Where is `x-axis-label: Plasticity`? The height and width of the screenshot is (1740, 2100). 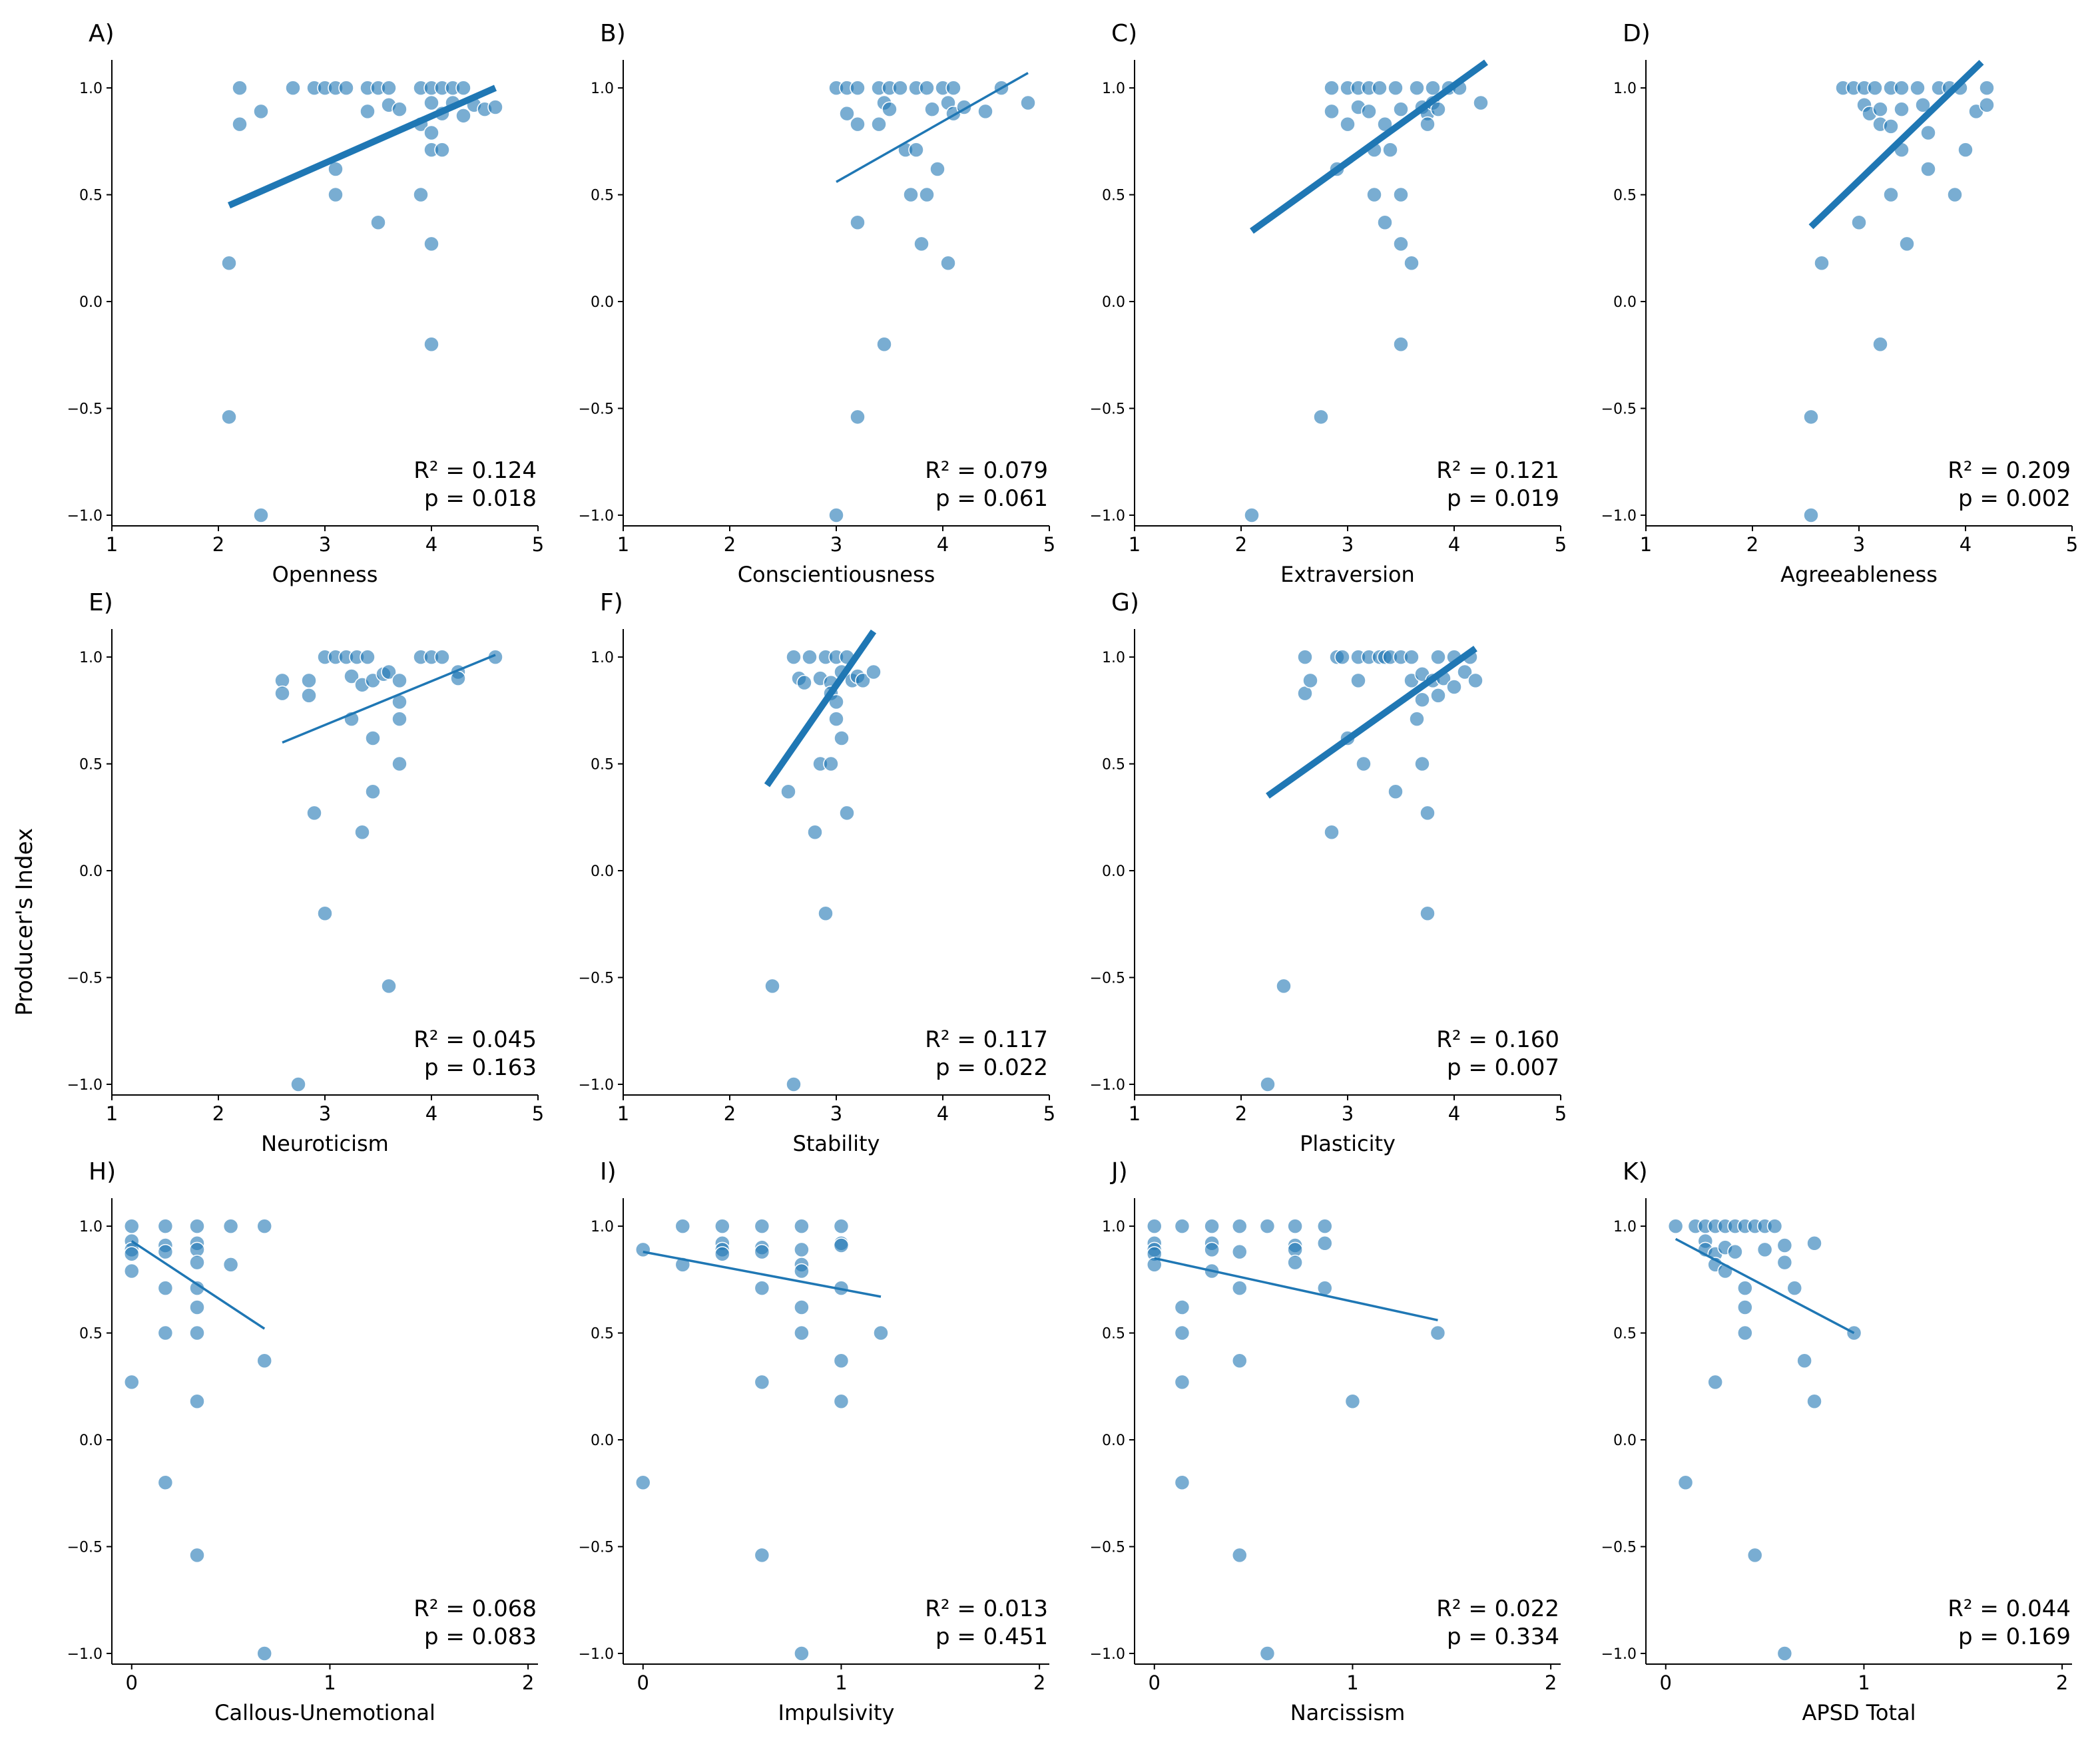 x-axis-label: Plasticity is located at coordinates (1348, 1143).